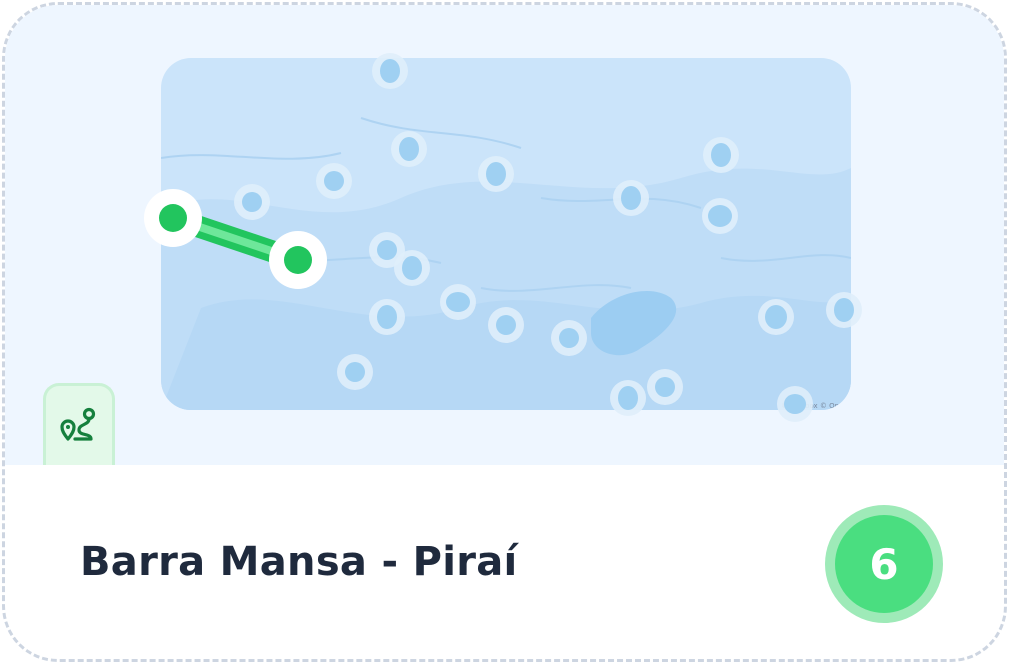  Describe the element at coordinates (298, 260) in the screenshot. I see `route-end-marker` at that location.